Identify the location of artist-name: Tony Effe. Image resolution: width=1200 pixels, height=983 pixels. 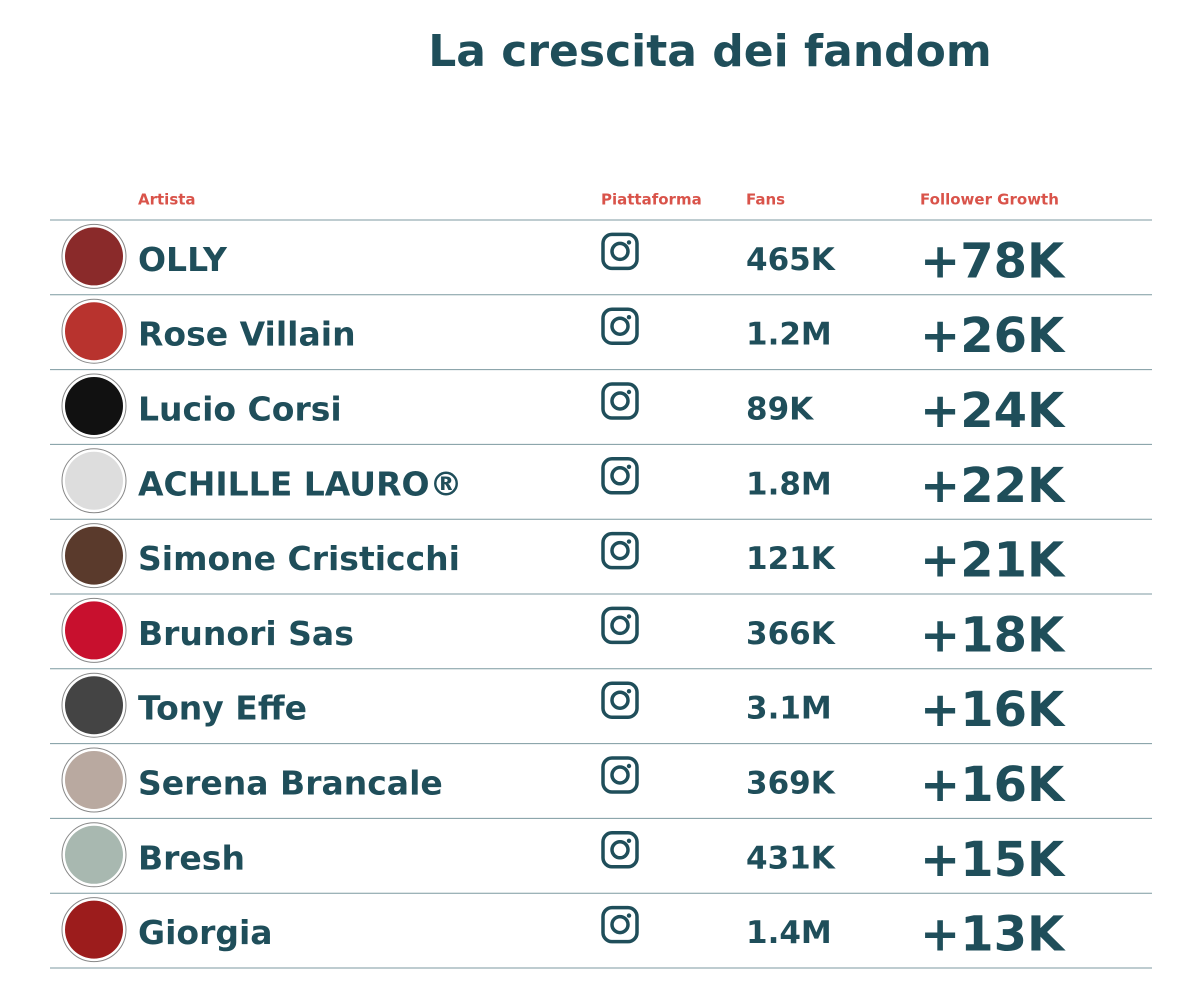
(222, 708).